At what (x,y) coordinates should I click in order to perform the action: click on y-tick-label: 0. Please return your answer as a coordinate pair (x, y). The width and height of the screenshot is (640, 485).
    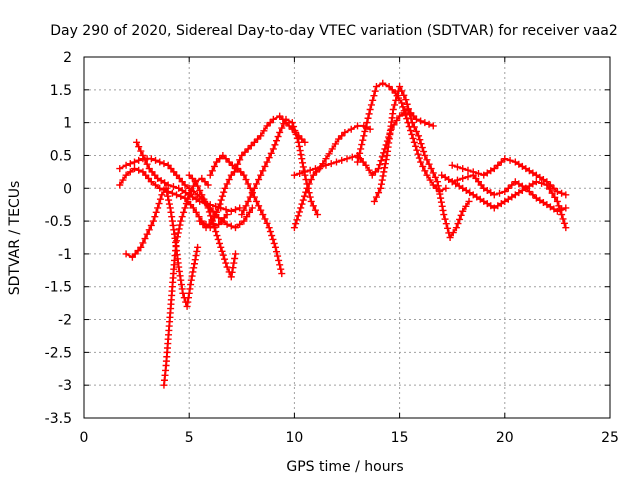
    Looking at the image, I should click on (67, 189).